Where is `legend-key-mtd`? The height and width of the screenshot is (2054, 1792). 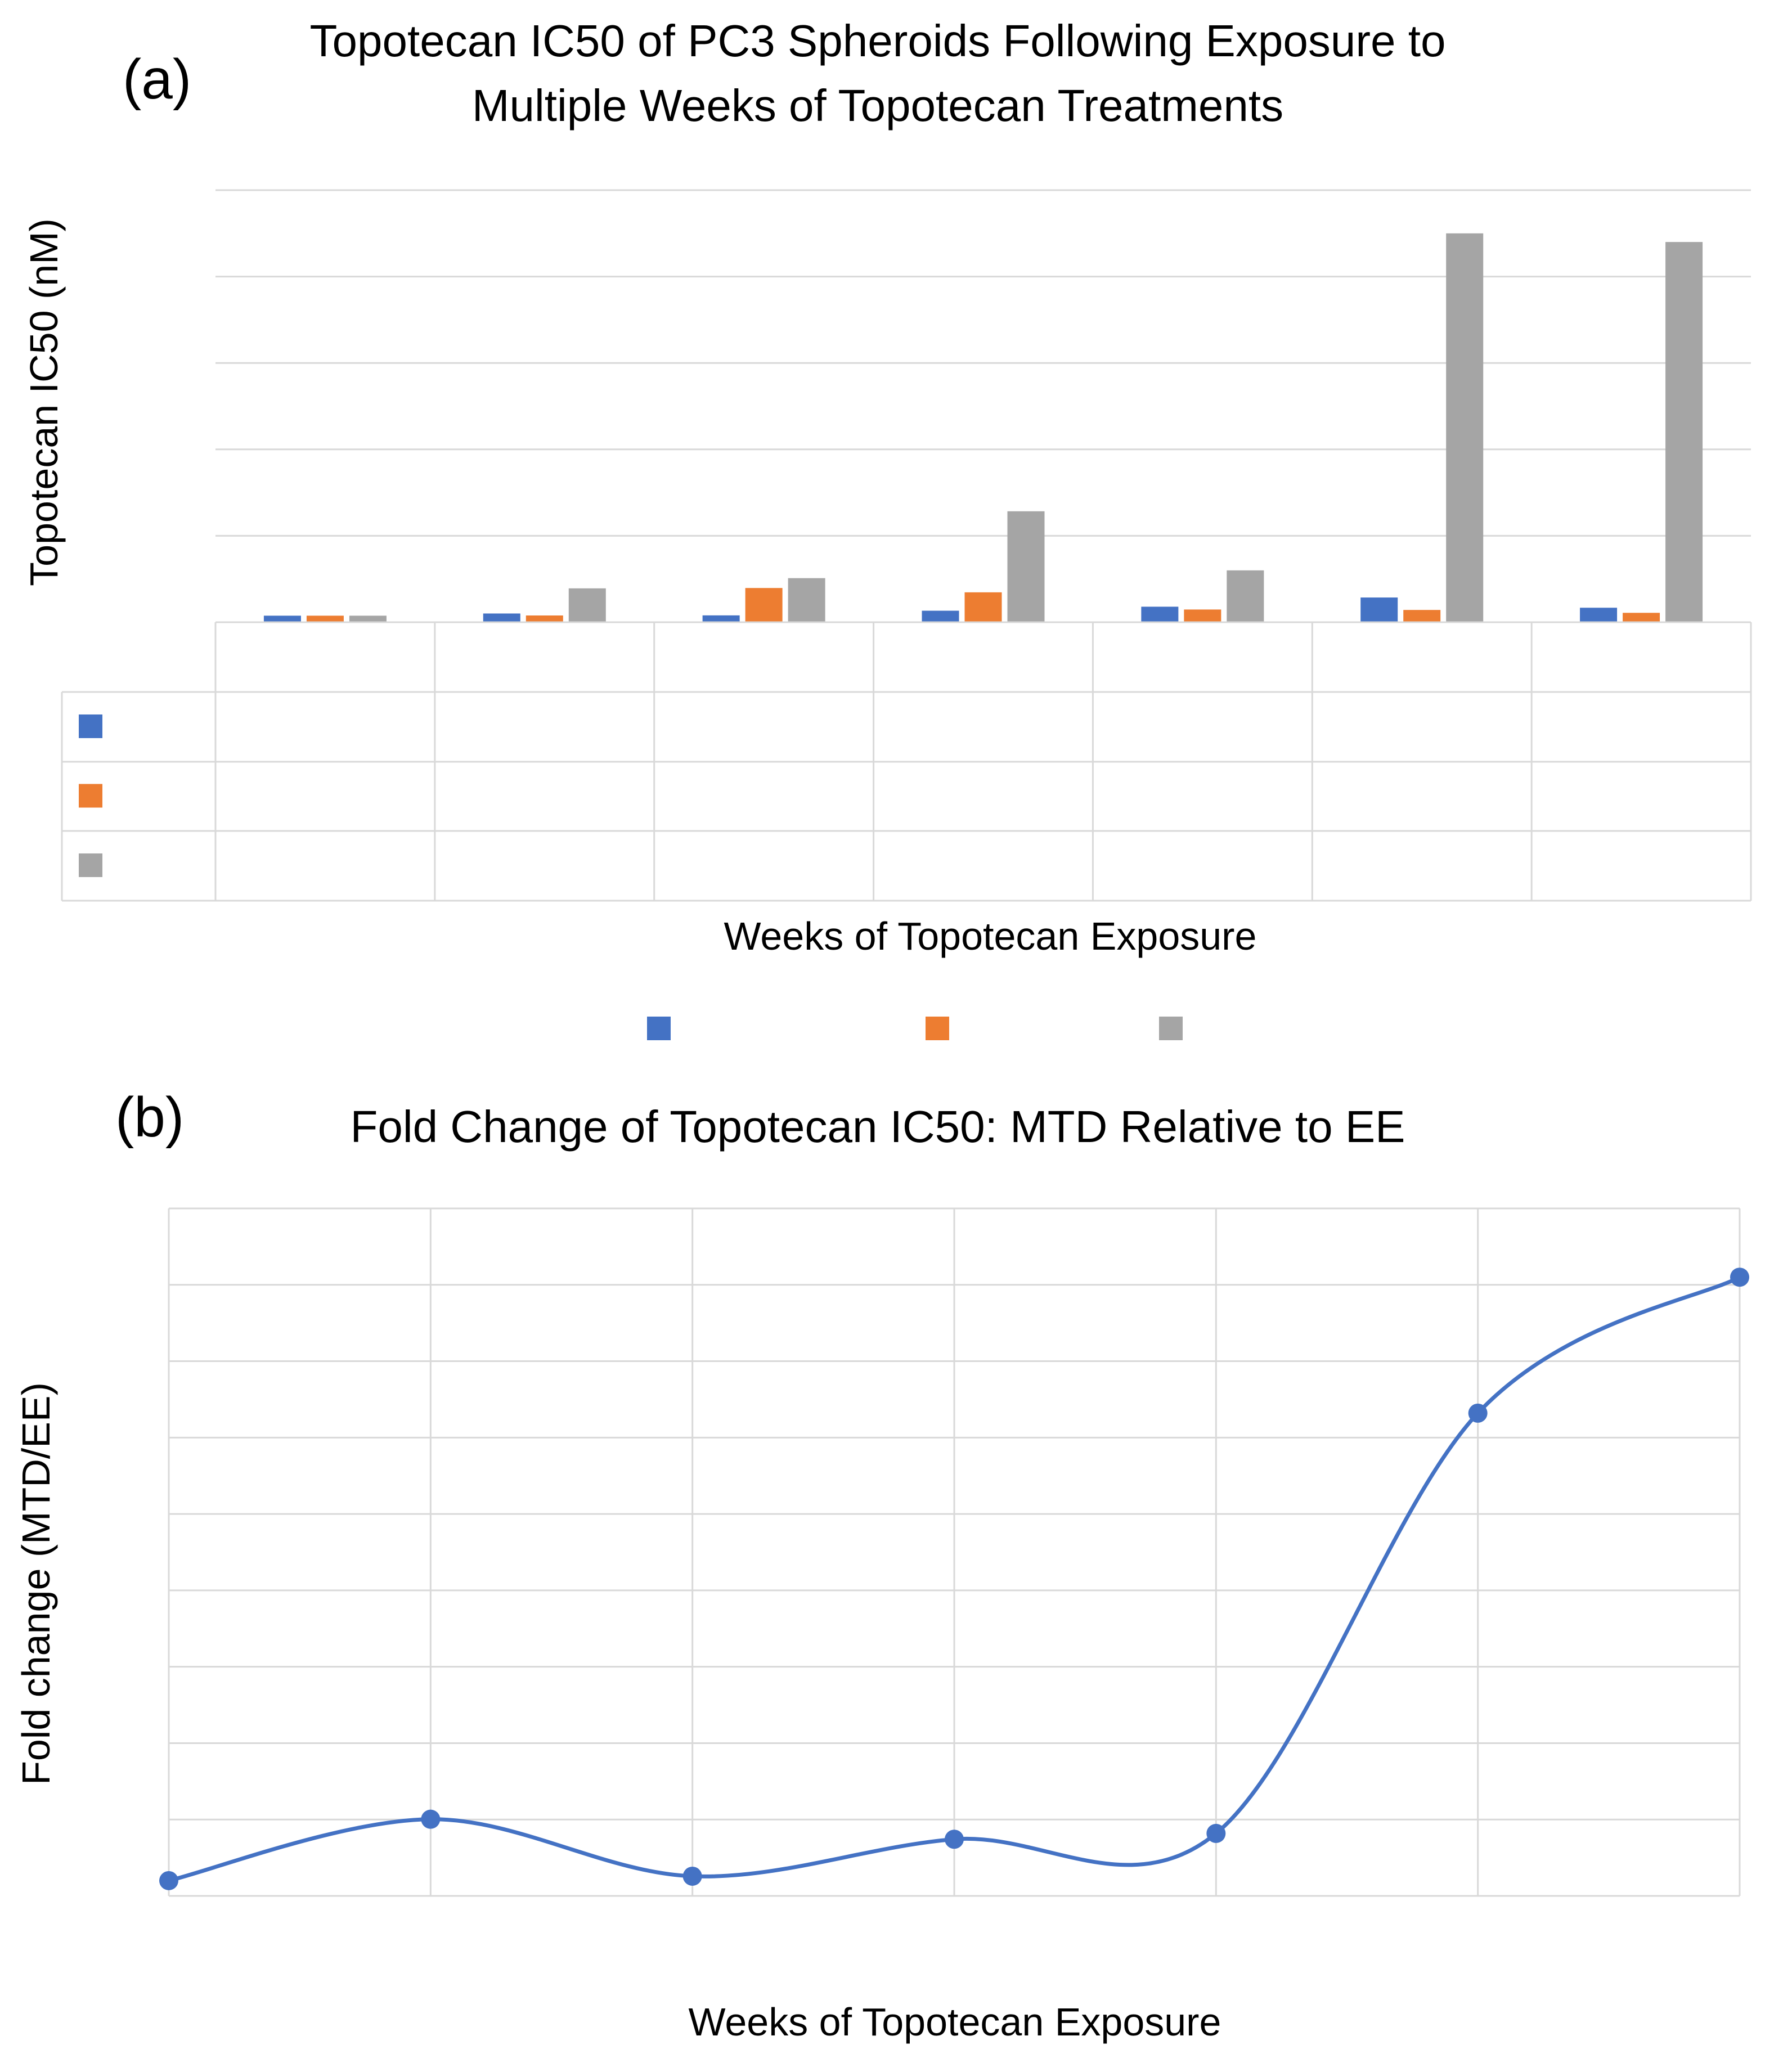
legend-key-mtd is located at coordinates (1171, 1028).